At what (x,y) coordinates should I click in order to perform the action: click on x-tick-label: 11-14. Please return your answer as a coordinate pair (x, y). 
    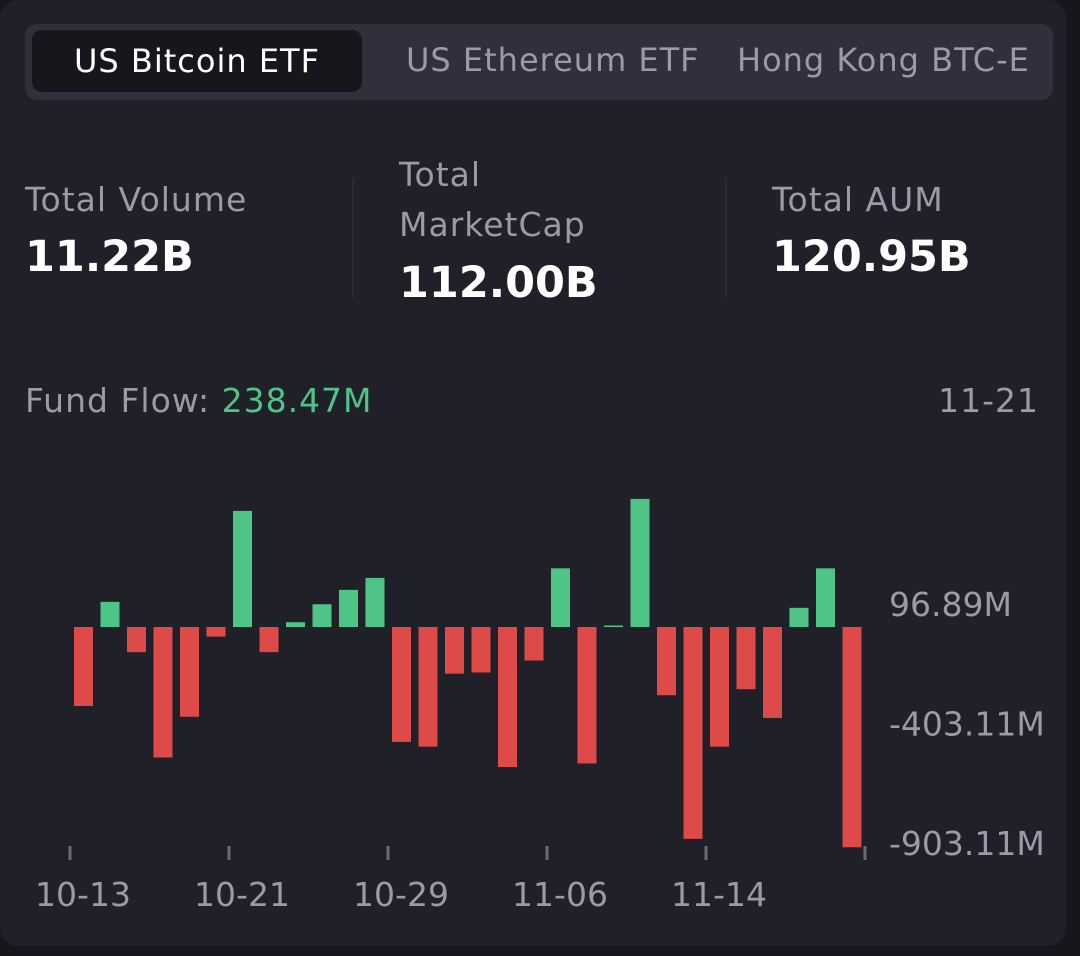
    Looking at the image, I should click on (719, 894).